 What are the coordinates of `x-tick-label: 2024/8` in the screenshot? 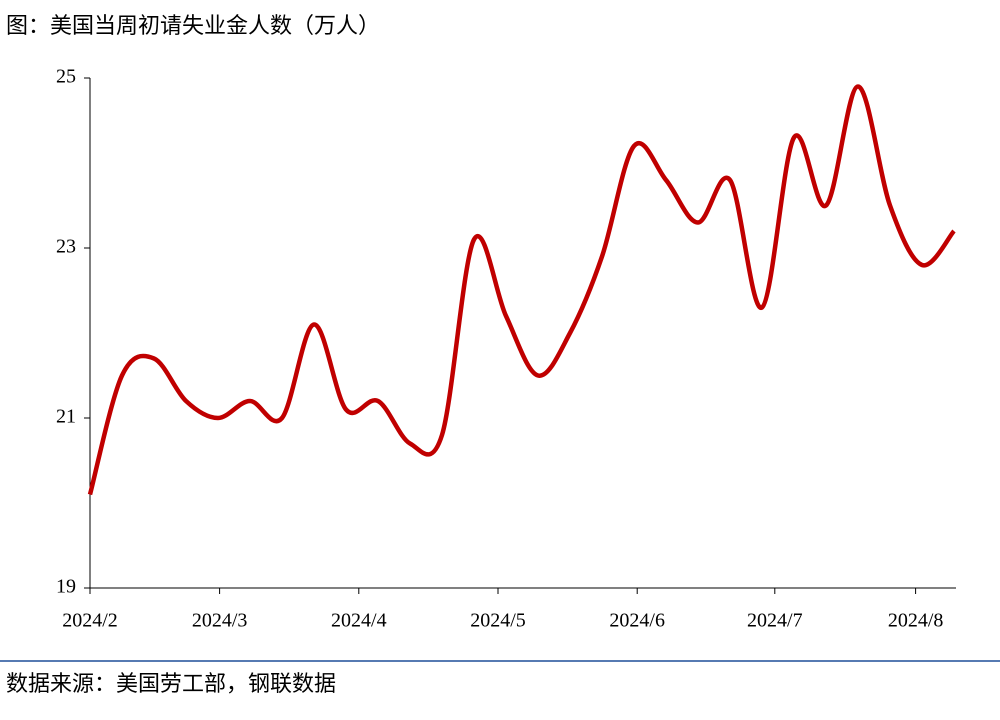 It's located at (916, 621).